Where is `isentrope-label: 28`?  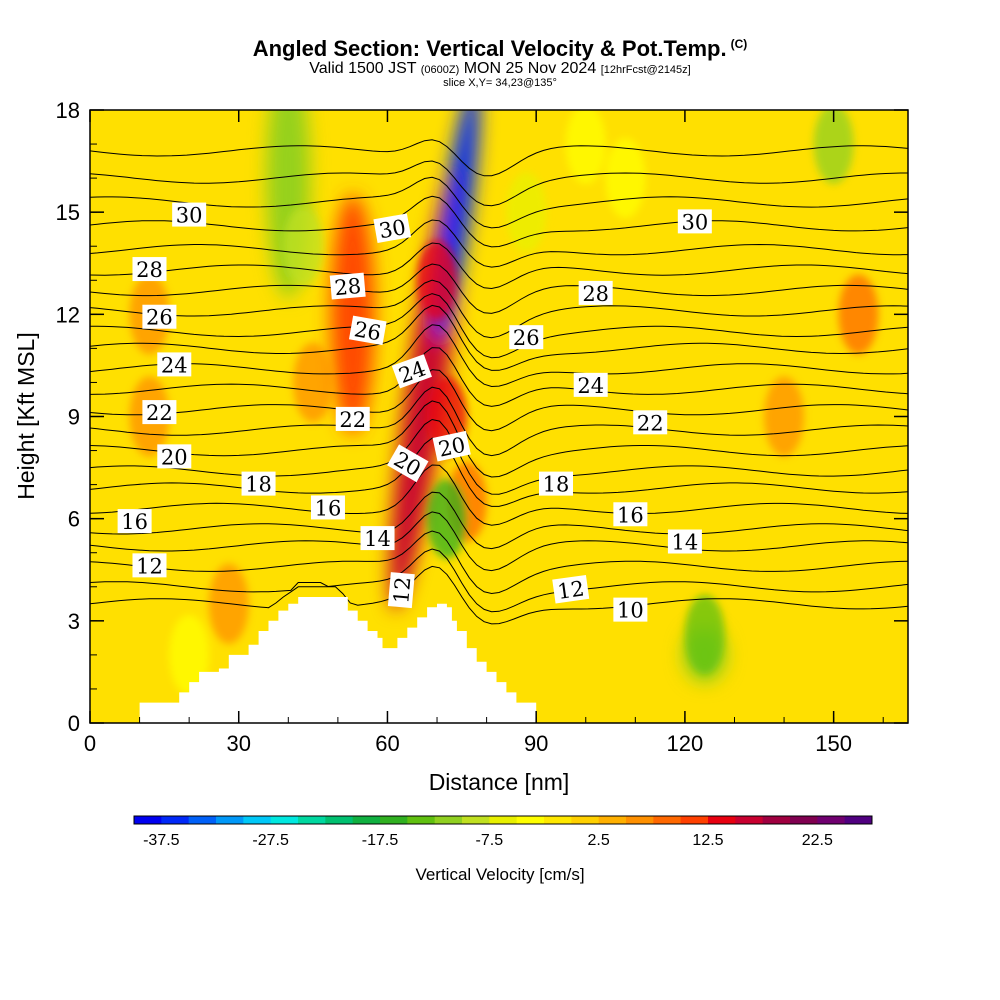
isentrope-label: 28 is located at coordinates (595, 293).